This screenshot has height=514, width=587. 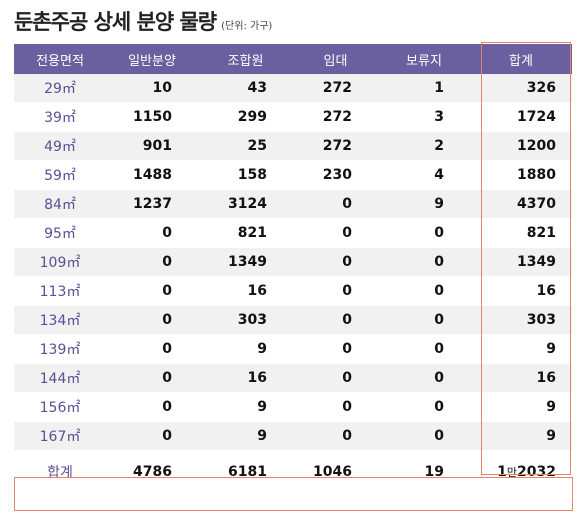 I want to click on table-row: 156㎡ 0 9 0 0 9, so click(x=293, y=407).